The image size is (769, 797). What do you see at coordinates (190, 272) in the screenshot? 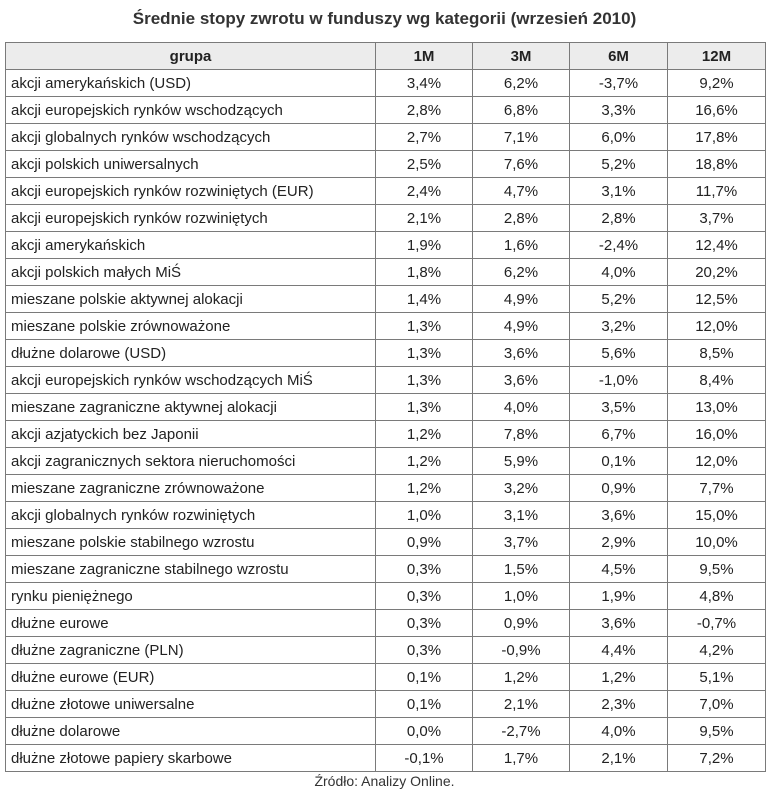
I see `group-cell: akcji polskich małych MiŚ` at bounding box center [190, 272].